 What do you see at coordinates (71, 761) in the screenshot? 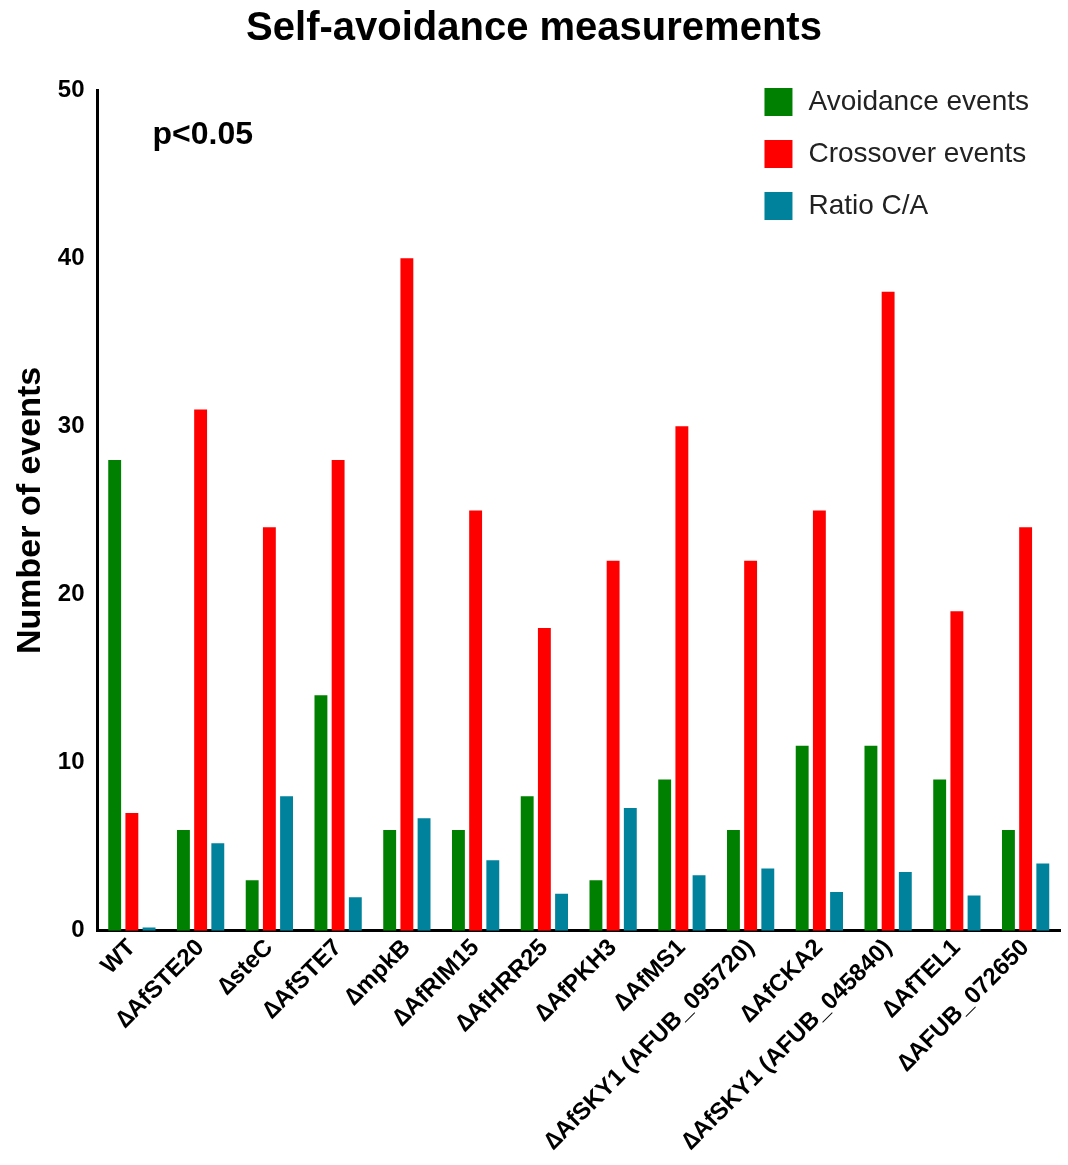
I see `y-tick-label: 10` at bounding box center [71, 761].